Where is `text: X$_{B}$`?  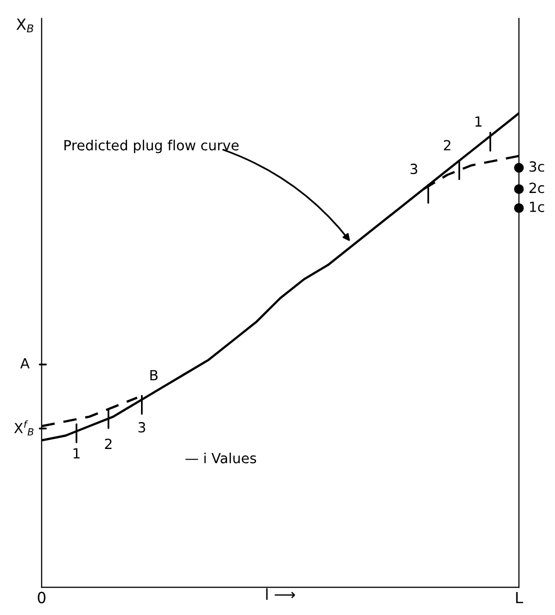
text: X$_{B}$ is located at coordinates (25, 25).